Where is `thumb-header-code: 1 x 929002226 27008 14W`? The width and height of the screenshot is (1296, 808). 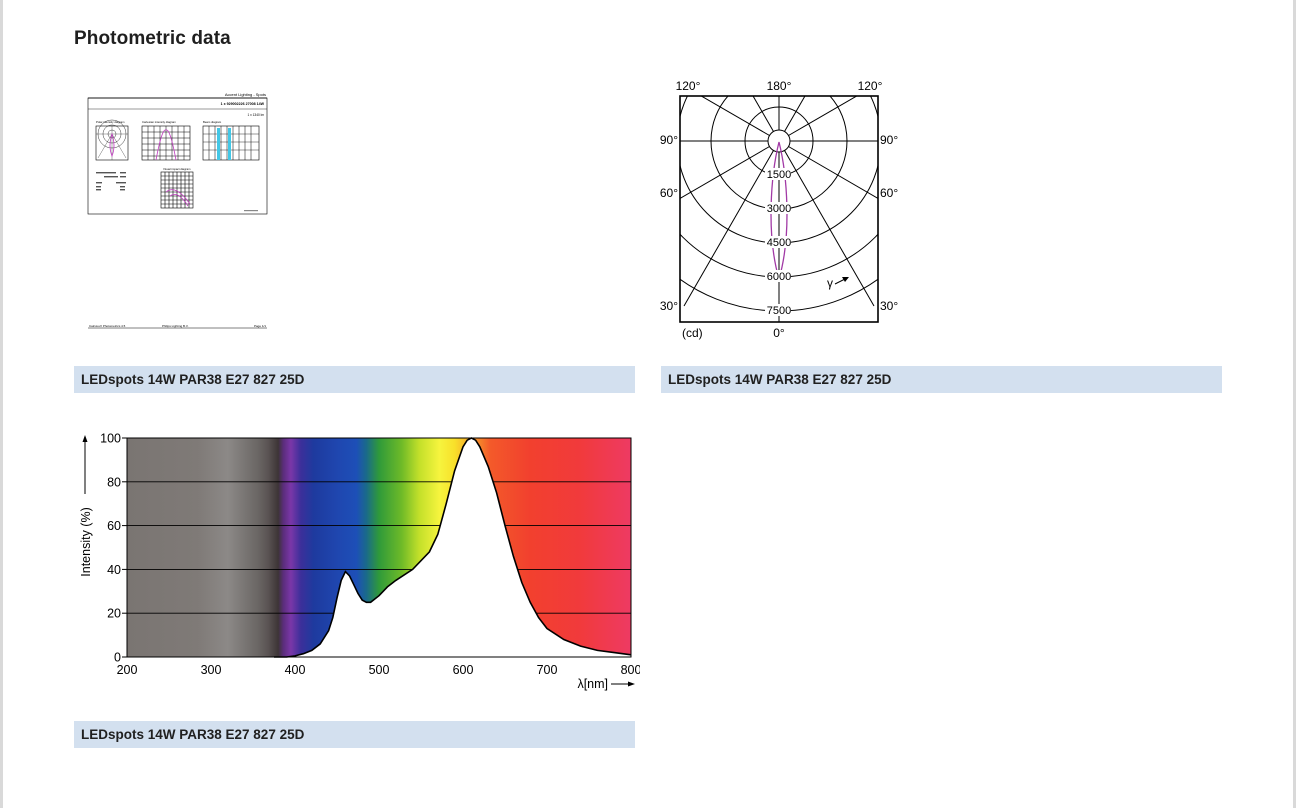 thumb-header-code: 1 x 929002226 27008 14W is located at coordinates (243, 104).